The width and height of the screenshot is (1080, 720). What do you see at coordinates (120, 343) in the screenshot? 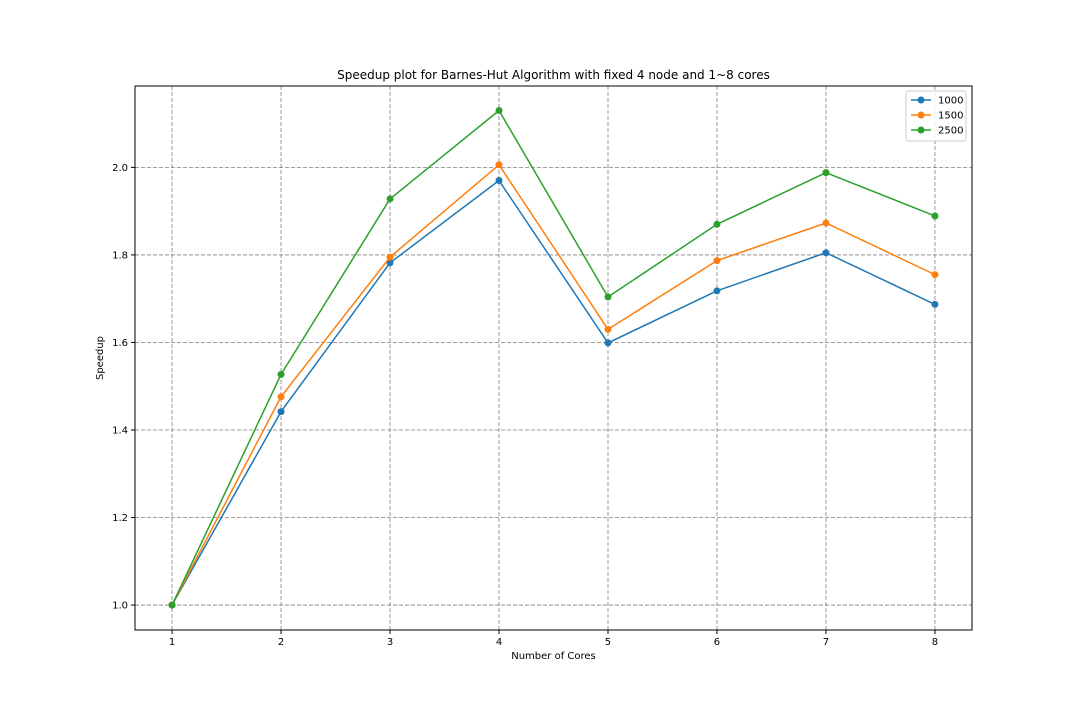
I see `y-tick-label: 1.6` at bounding box center [120, 343].